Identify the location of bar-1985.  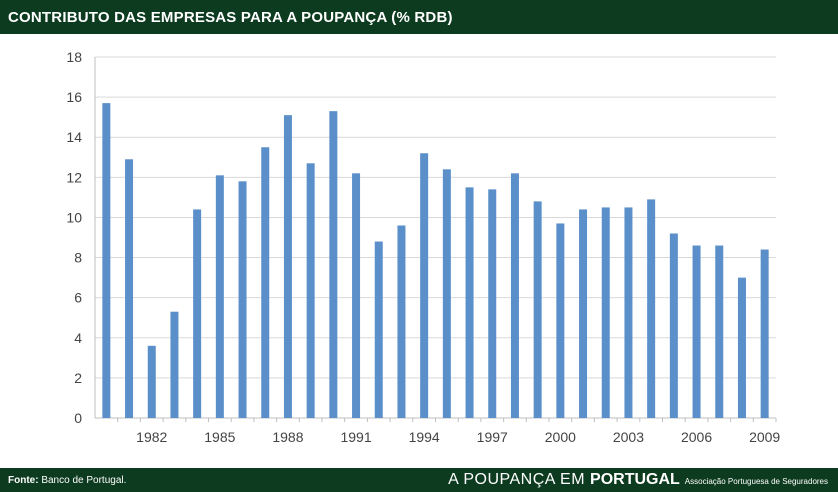
(219, 296).